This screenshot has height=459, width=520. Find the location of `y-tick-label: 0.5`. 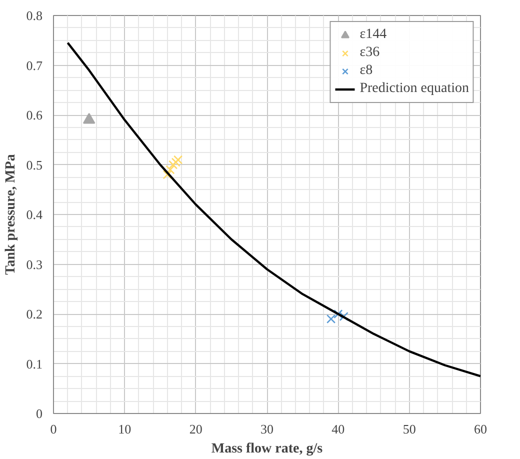

y-tick-label: 0.5 is located at coordinates (34, 164).